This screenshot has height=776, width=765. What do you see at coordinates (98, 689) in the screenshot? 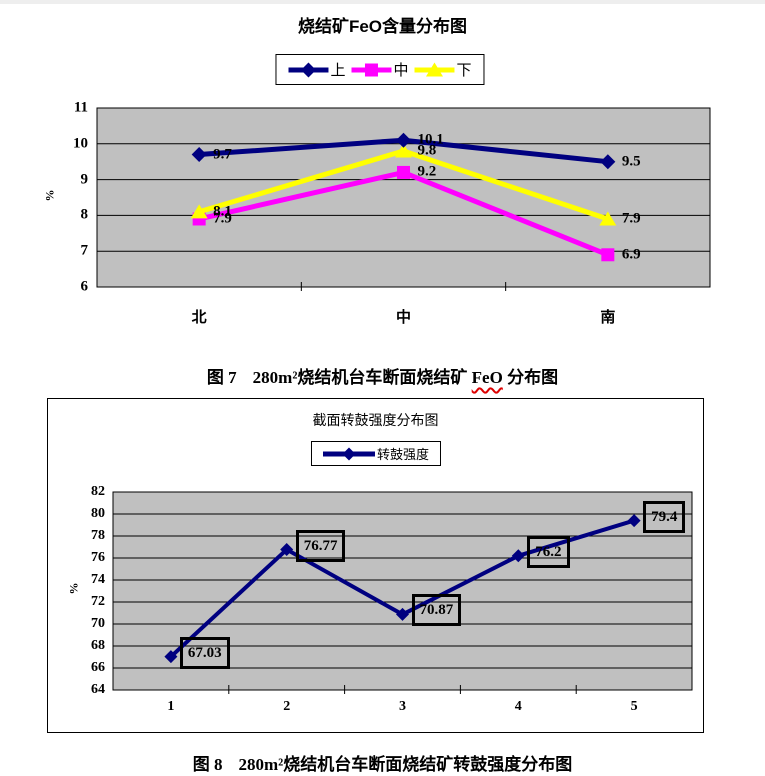
I see `y-tick-label: 64` at bounding box center [98, 689].